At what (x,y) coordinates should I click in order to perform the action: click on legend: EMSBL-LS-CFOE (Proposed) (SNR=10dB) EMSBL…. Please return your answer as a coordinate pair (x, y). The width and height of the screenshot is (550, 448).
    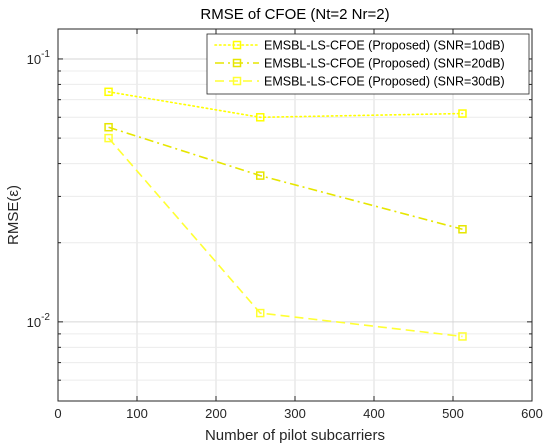
    Looking at the image, I should click on (368, 64).